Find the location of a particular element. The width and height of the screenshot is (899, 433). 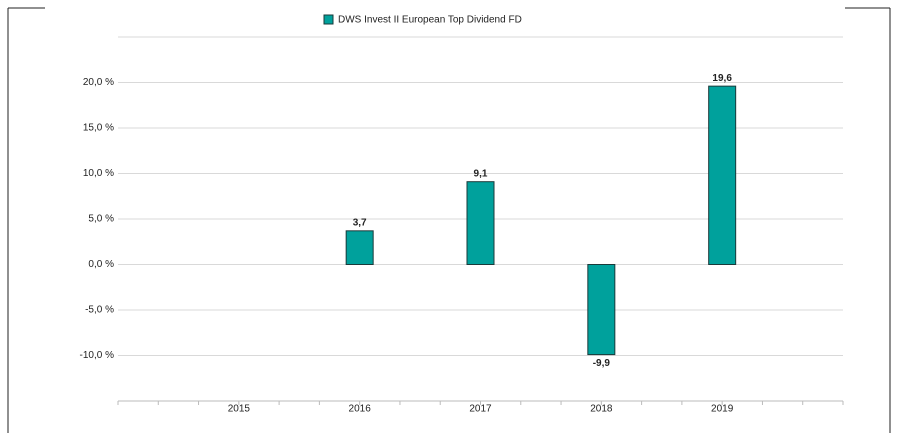

data-label: 19,6 is located at coordinates (722, 78).